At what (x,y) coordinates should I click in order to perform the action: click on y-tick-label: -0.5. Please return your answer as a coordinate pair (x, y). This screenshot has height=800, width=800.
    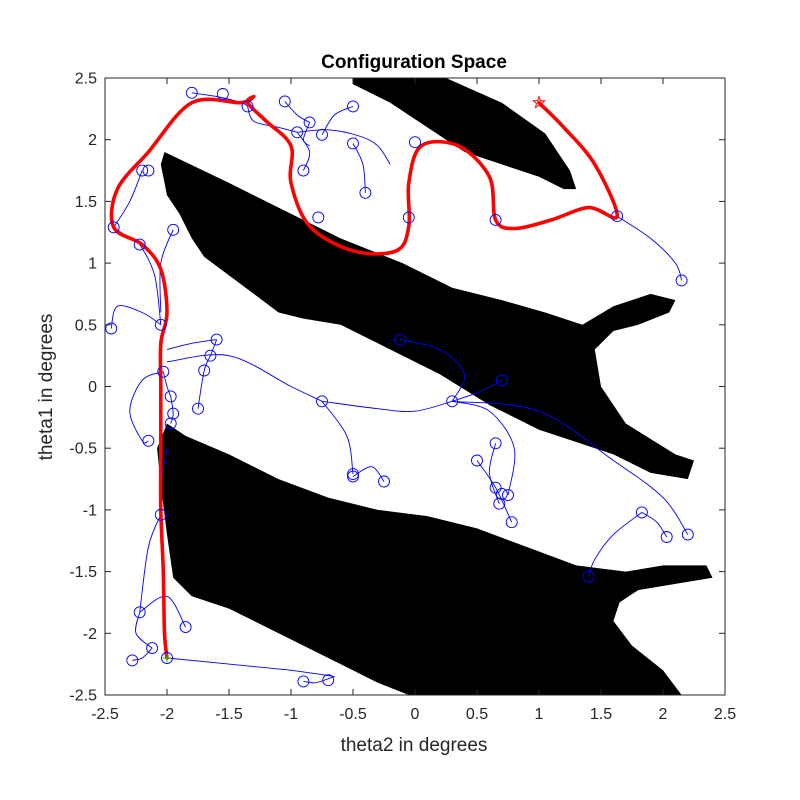
    Looking at the image, I should click on (83, 449).